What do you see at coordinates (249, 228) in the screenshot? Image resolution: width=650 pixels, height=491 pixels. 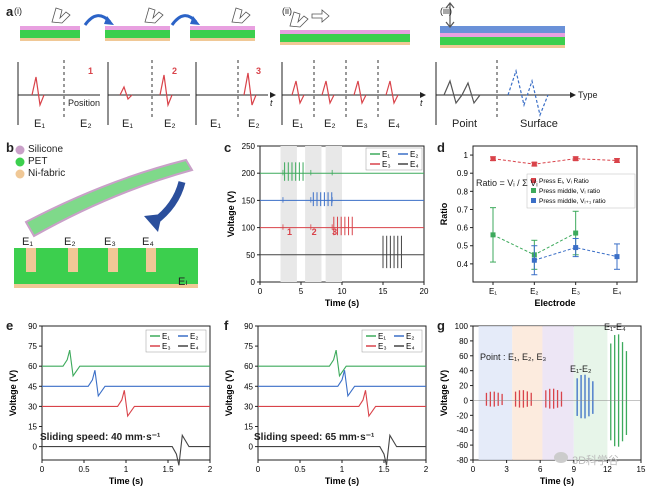 I see `y-tick-label: 100` at bounding box center [249, 228].